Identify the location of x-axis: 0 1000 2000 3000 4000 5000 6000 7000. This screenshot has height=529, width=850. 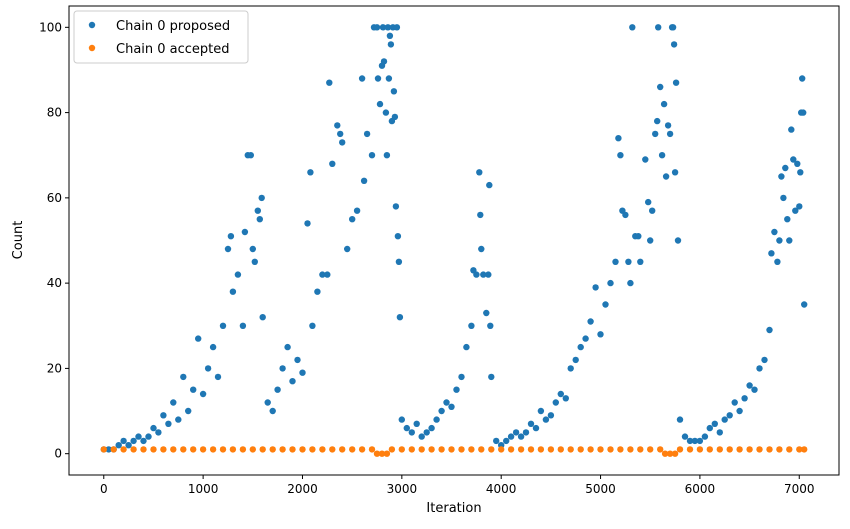
(457, 485).